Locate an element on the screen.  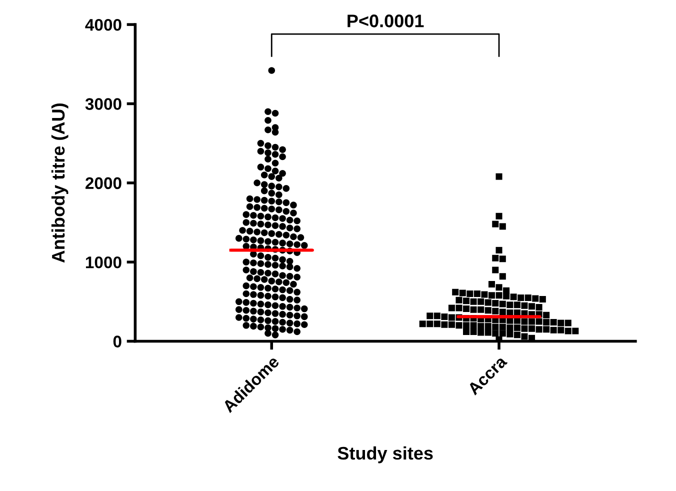
y-tick-label: 1000 is located at coordinates (104, 262).